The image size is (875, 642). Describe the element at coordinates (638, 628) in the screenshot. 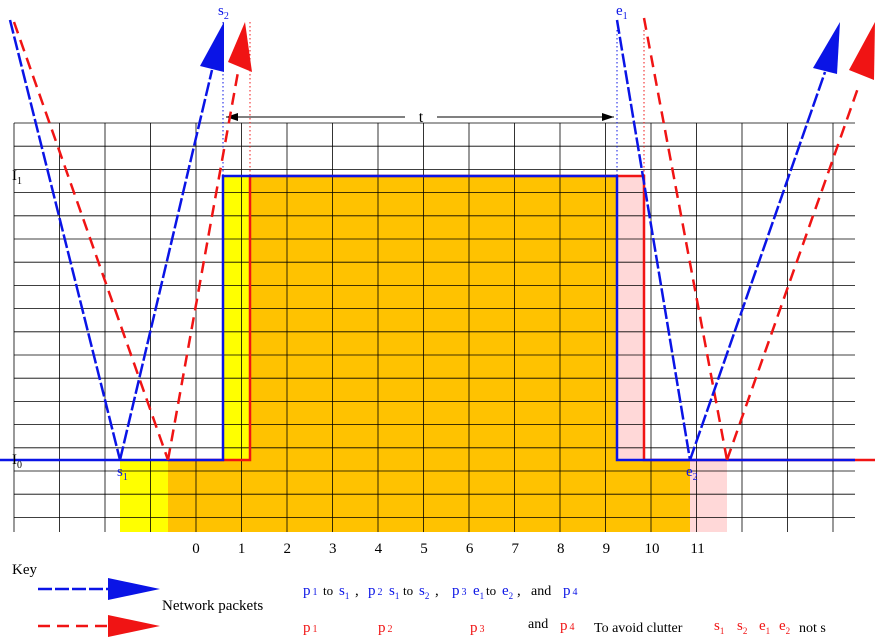

I see `red-row-note: To avoid clutter` at that location.